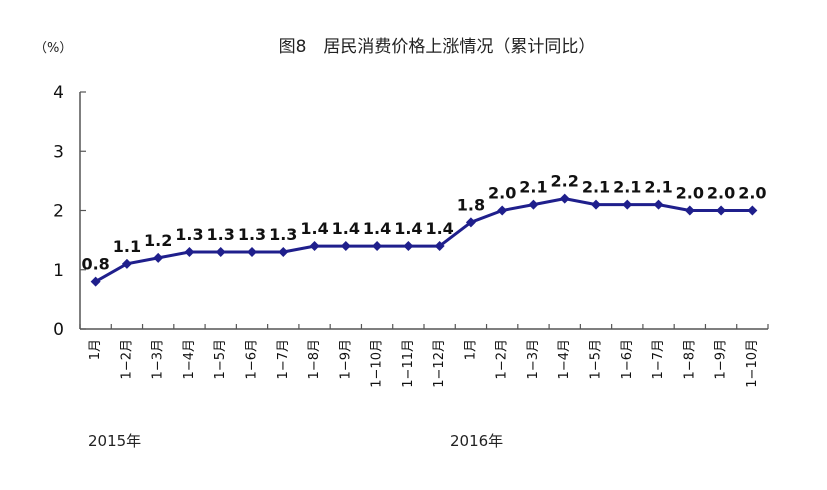 The height and width of the screenshot is (490, 827). I want to click on y-axis-unit: （%）, so click(53, 48).